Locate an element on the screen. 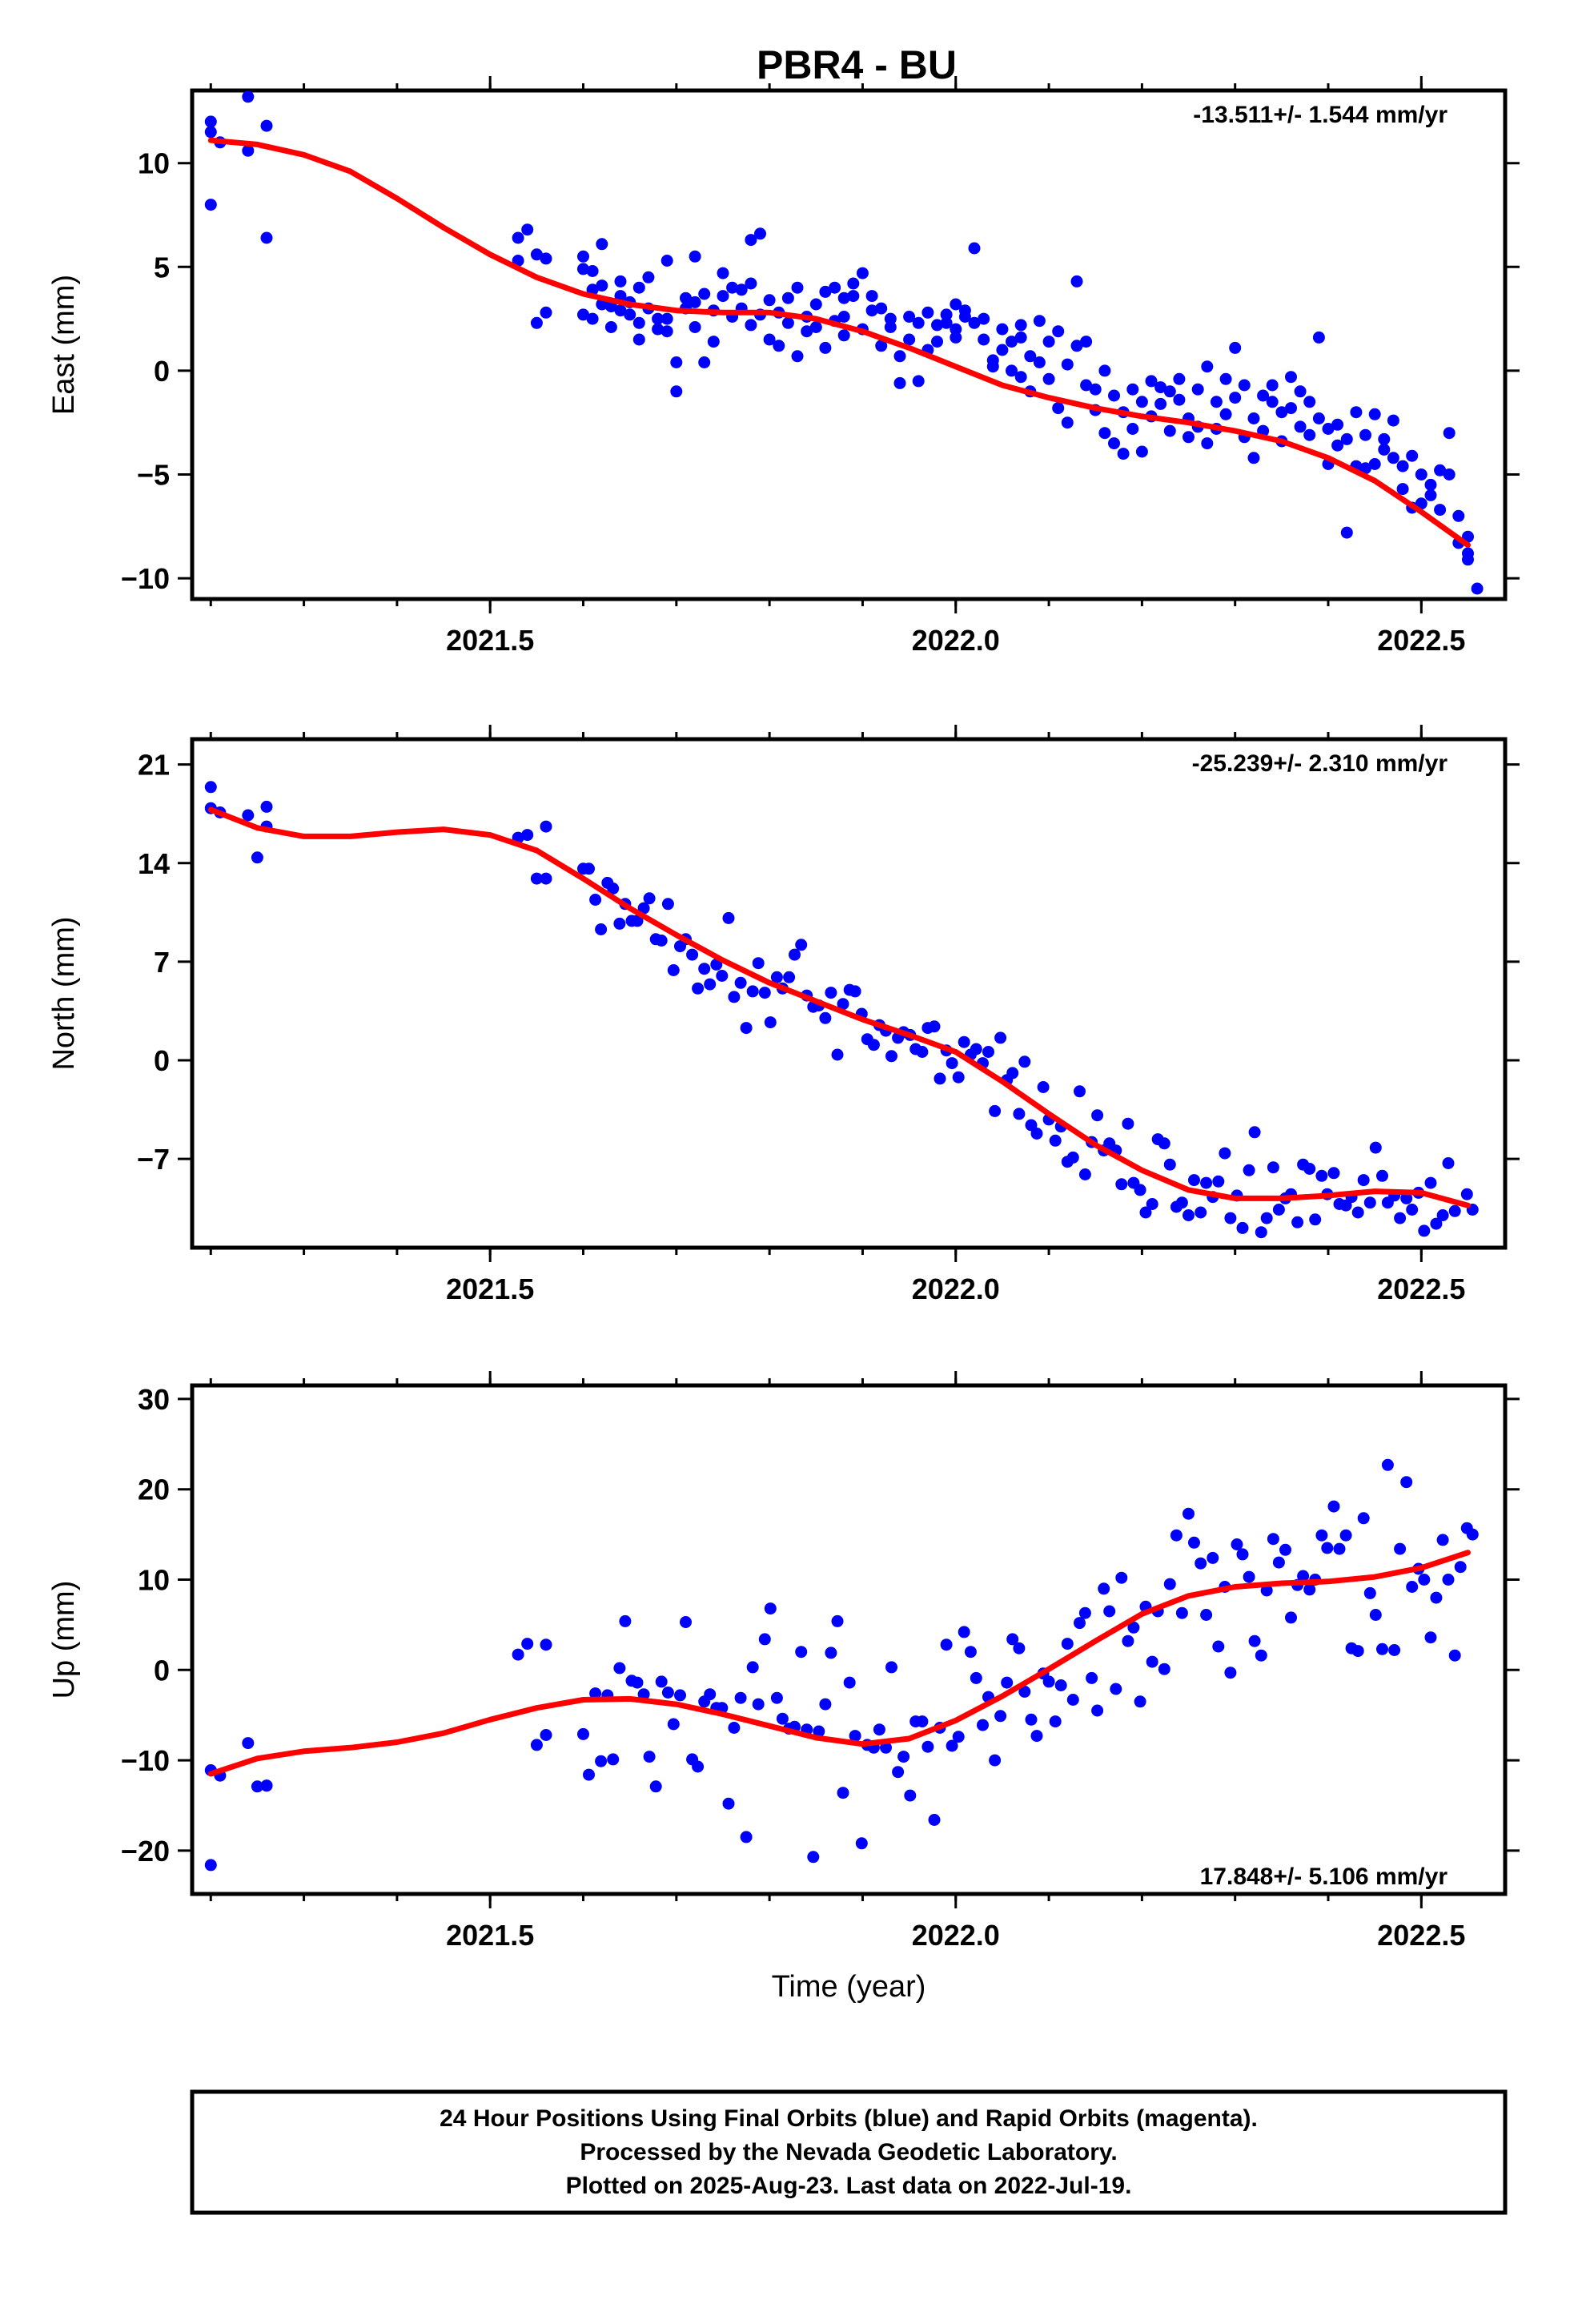 The image size is (1582, 2324). up-fit-line is located at coordinates (839, 1663).